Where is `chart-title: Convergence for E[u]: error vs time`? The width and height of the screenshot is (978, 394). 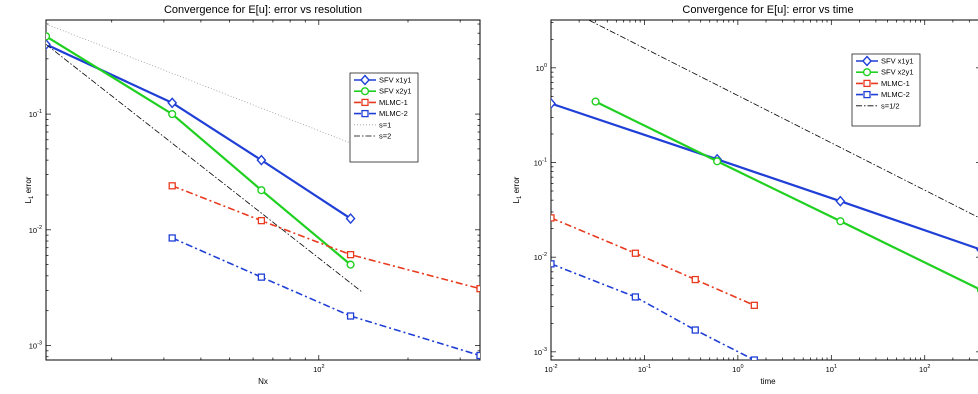 chart-title: Convergence for E[u]: error vs time is located at coordinates (767, 10).